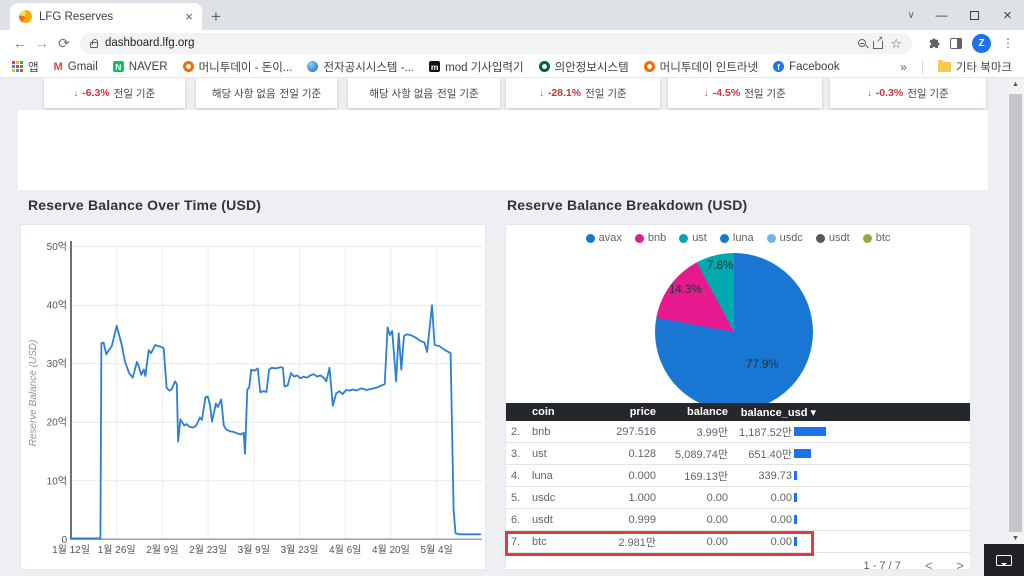 The width and height of the screenshot is (1024, 576). I want to click on line-chart-title: Reserve Balance Over Time (USD), so click(145, 205).